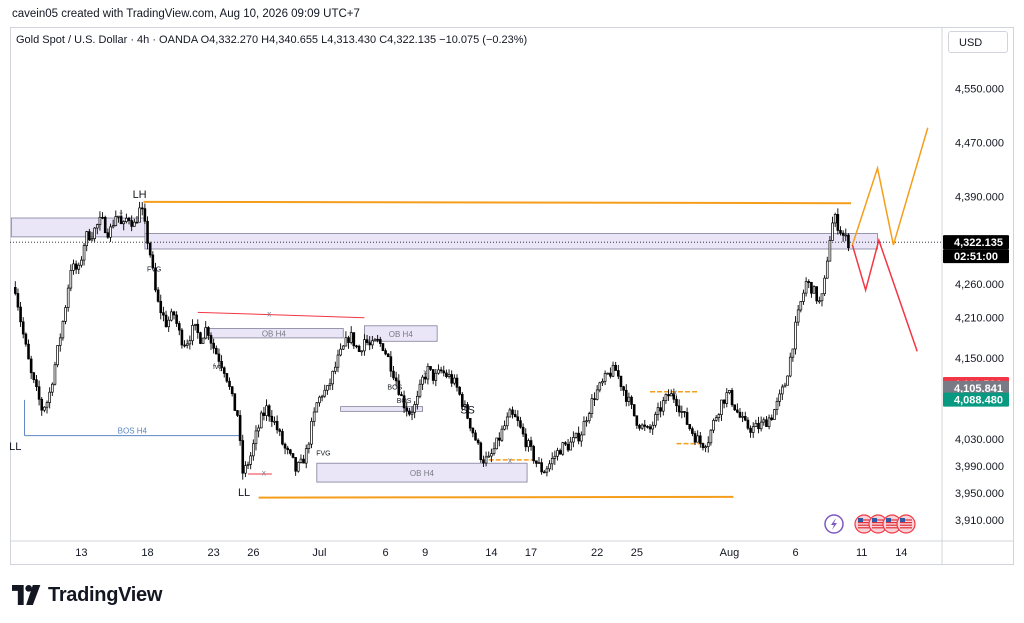 The image size is (1024, 623). Describe the element at coordinates (597, 553) in the screenshot. I see `x-tick-label: 22` at that location.